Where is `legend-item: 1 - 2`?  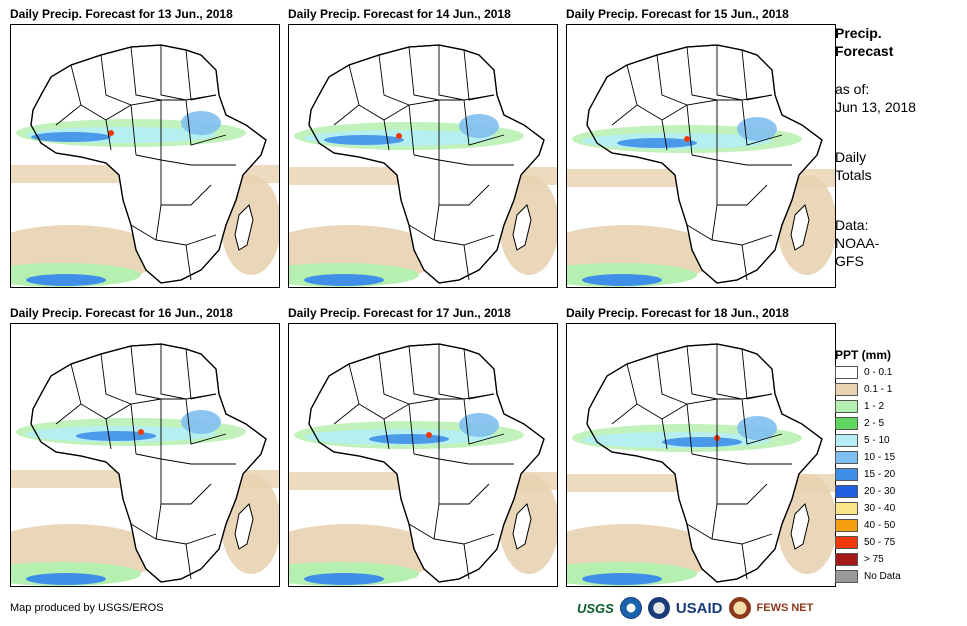
legend-item: 1 - 2 is located at coordinates (897, 406).